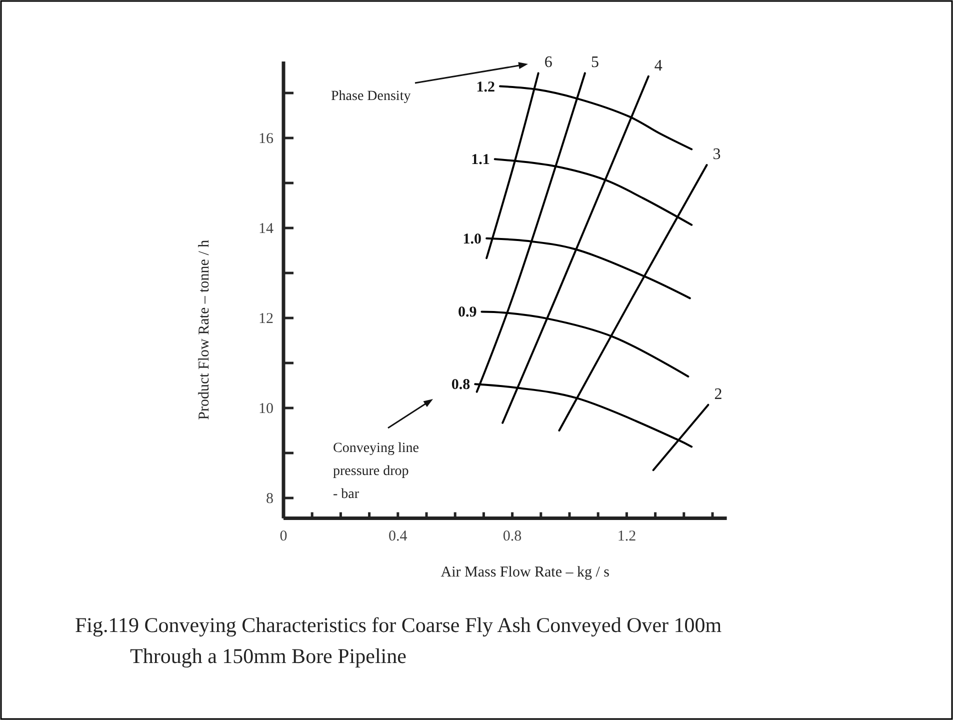 The image size is (953, 720). Describe the element at coordinates (266, 319) in the screenshot. I see `y-tick-label: 12` at that location.